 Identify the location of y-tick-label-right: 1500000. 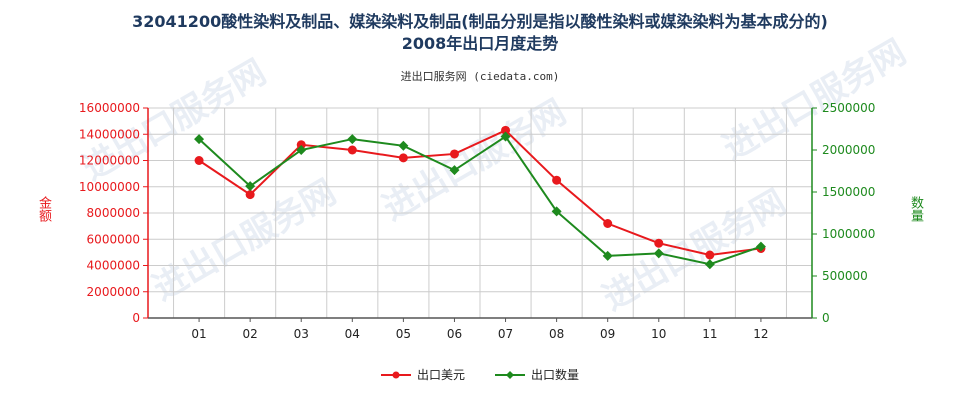
(848, 192).